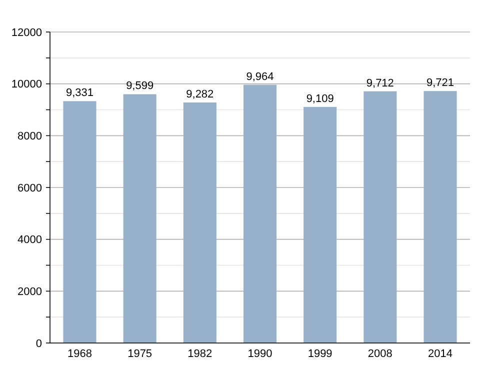 The width and height of the screenshot is (500, 373). What do you see at coordinates (80, 93) in the screenshot?
I see `data-label: 9,331` at bounding box center [80, 93].